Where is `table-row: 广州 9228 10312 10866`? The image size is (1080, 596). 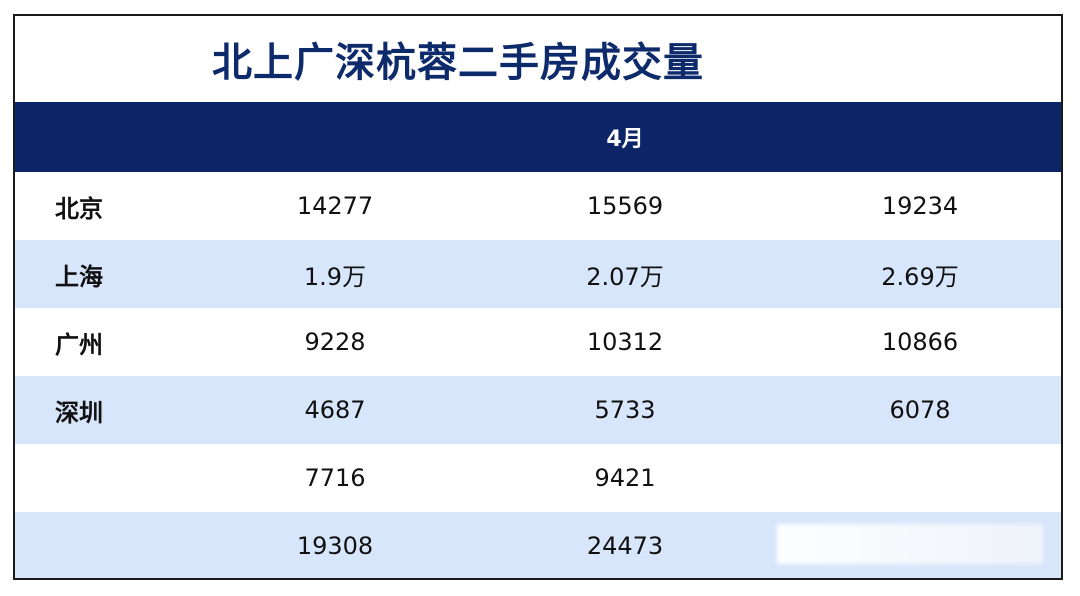 table-row: 广州 9228 10312 10866 is located at coordinates (538, 342).